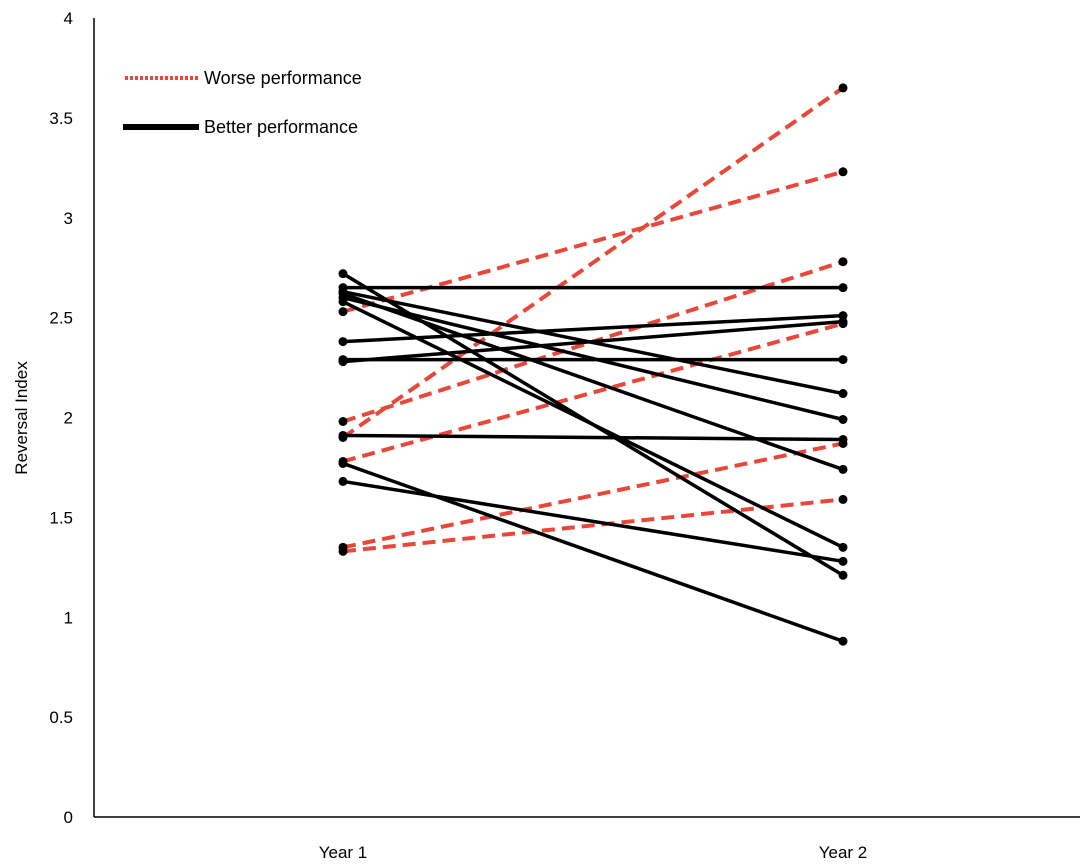 The width and height of the screenshot is (1086, 867). What do you see at coordinates (68, 817) in the screenshot?
I see `y-tick-label: 0` at bounding box center [68, 817].